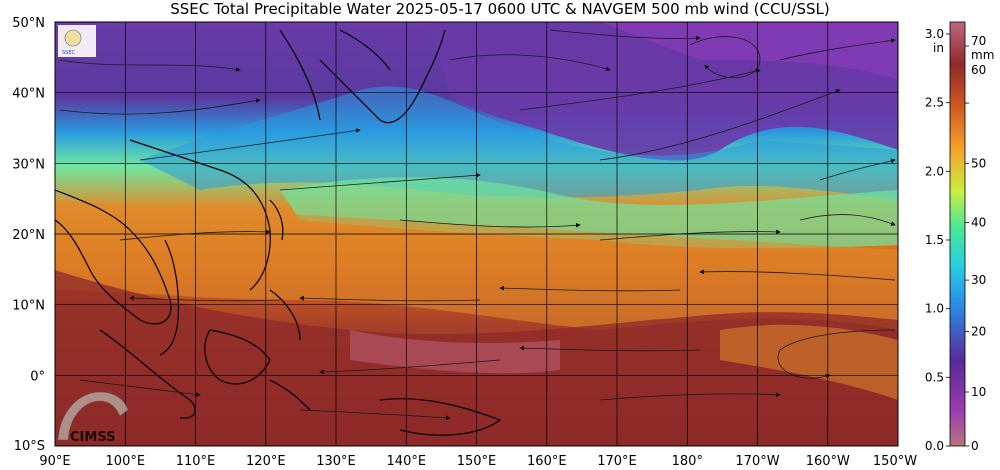  Describe the element at coordinates (978, 163) in the screenshot. I see `mm-tick: 50` at that location.